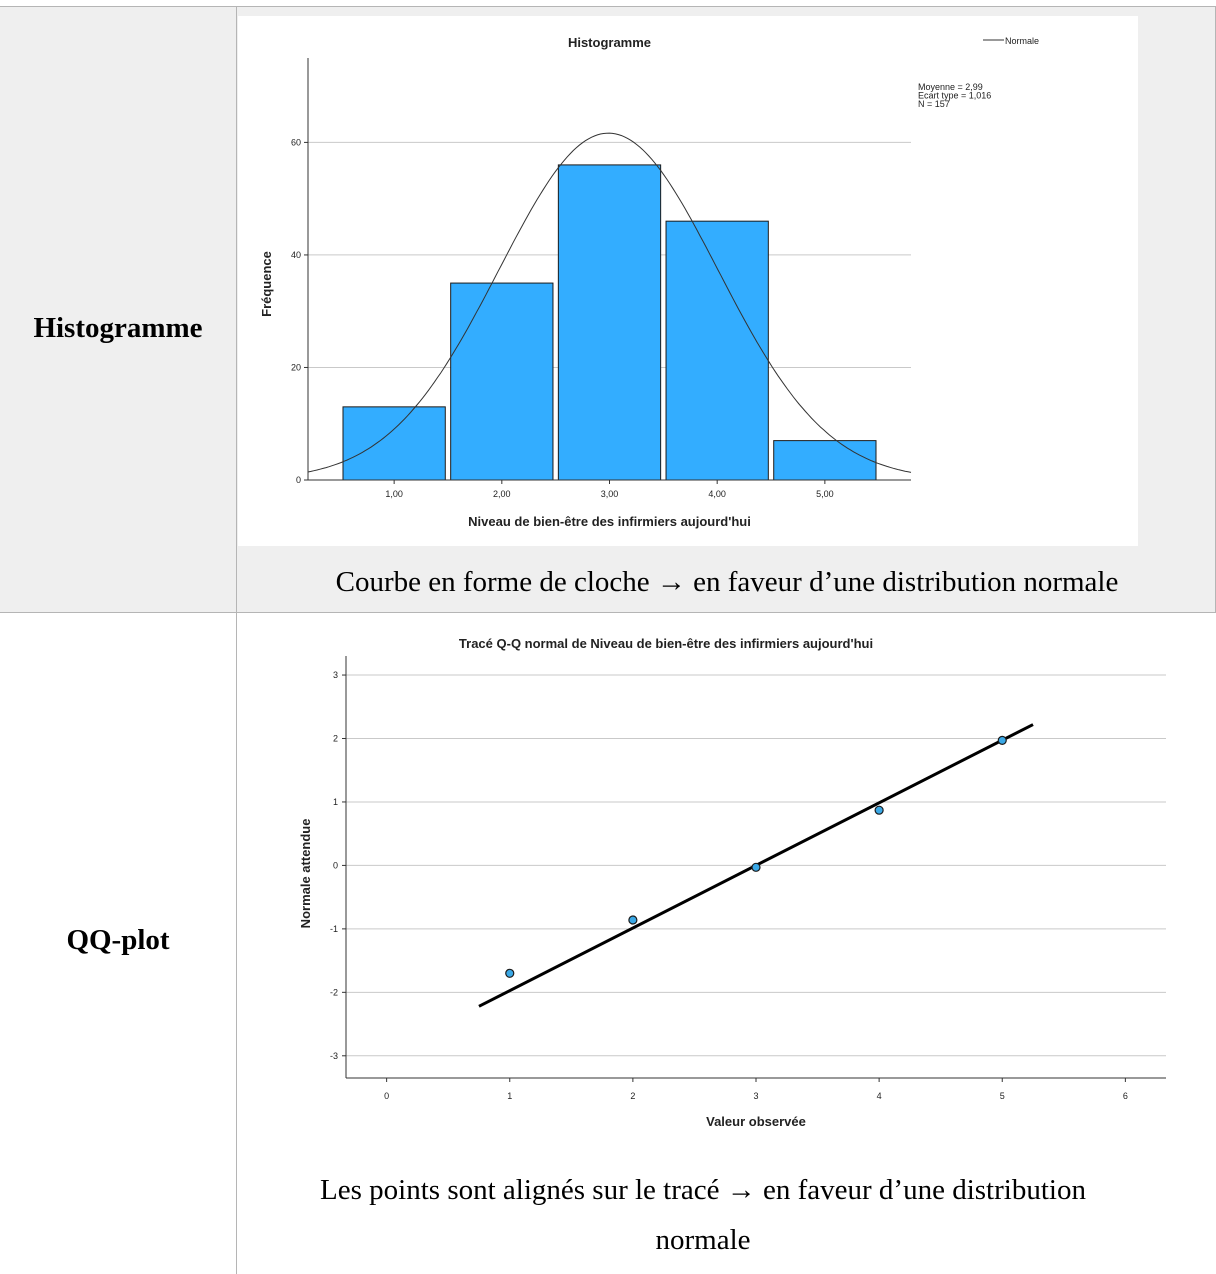  Describe the element at coordinates (934, 104) in the screenshot. I see `stats-text: N = 157` at that location.